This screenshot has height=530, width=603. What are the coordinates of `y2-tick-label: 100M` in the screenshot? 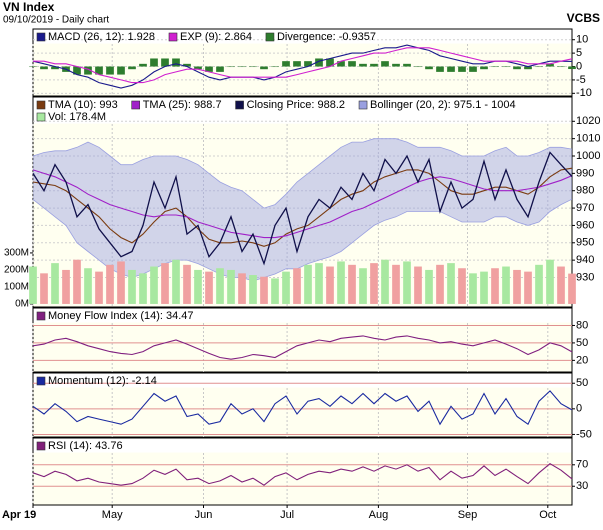 It's located at (16, 287).